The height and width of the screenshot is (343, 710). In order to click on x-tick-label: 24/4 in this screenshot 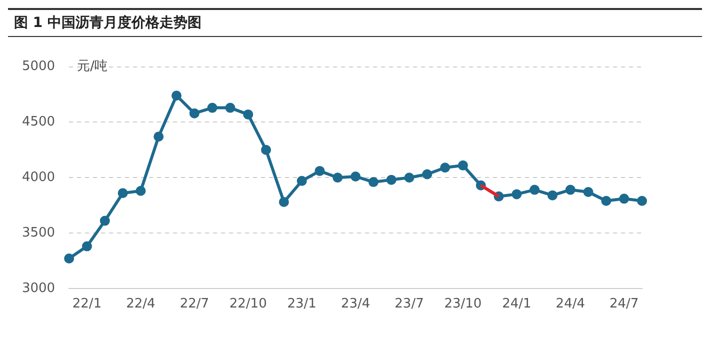, I will do `click(570, 304)`.